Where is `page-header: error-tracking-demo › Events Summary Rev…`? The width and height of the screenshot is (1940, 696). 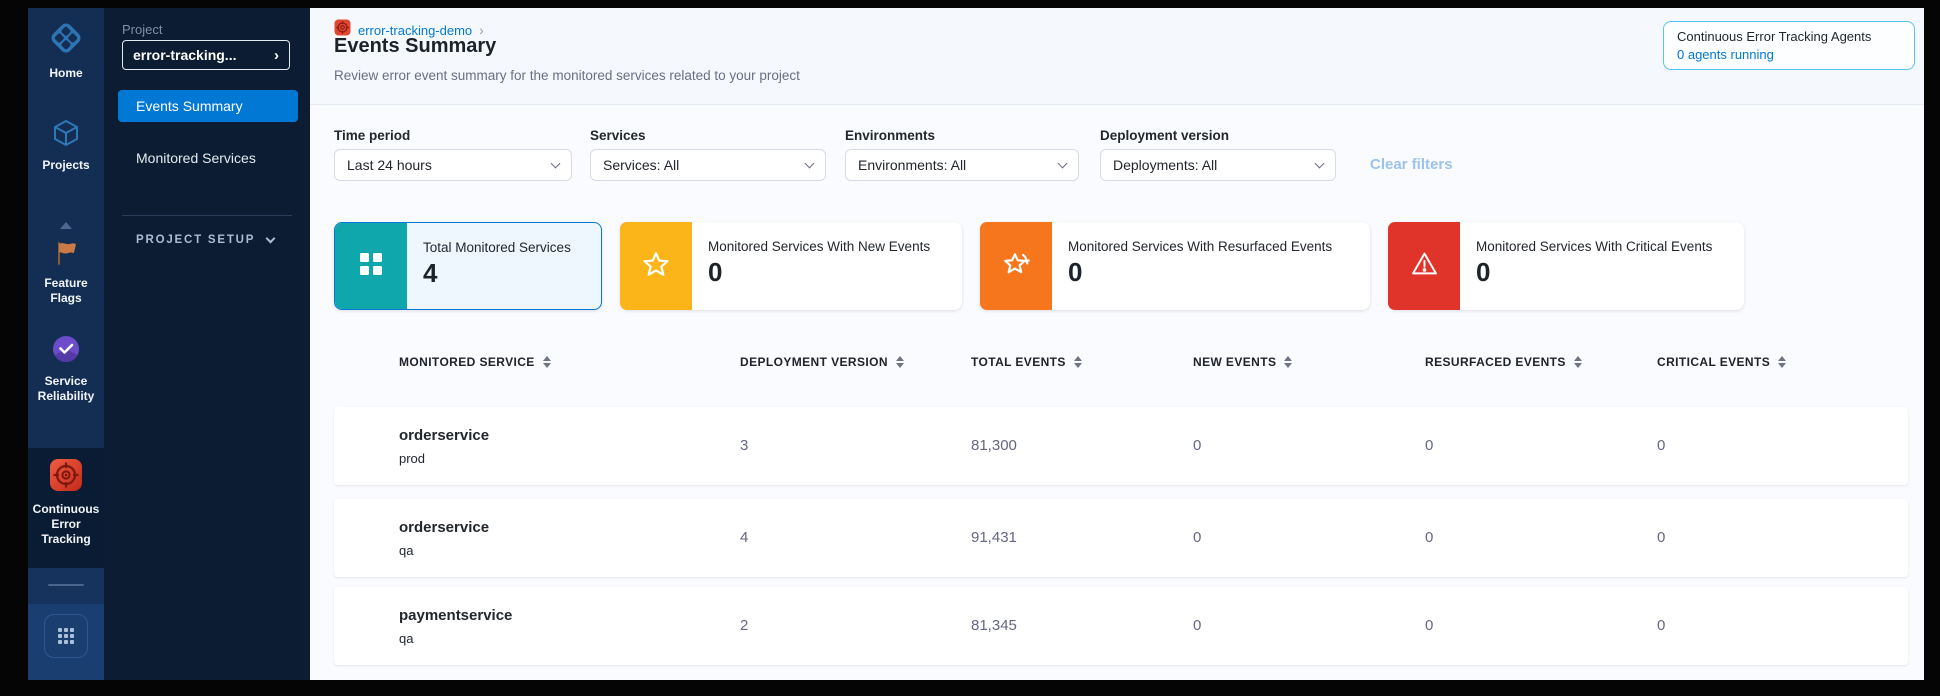
page-header: error-tracking-demo › Events Summary Rev… is located at coordinates (1117, 56).